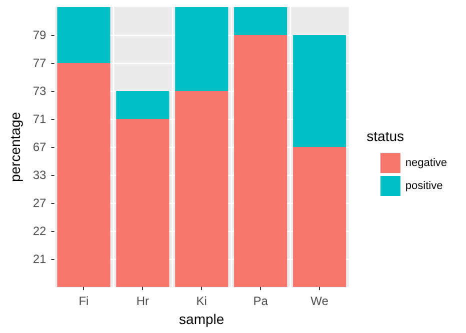  What do you see at coordinates (426, 163) in the screenshot?
I see `legend-label: negative` at bounding box center [426, 163].